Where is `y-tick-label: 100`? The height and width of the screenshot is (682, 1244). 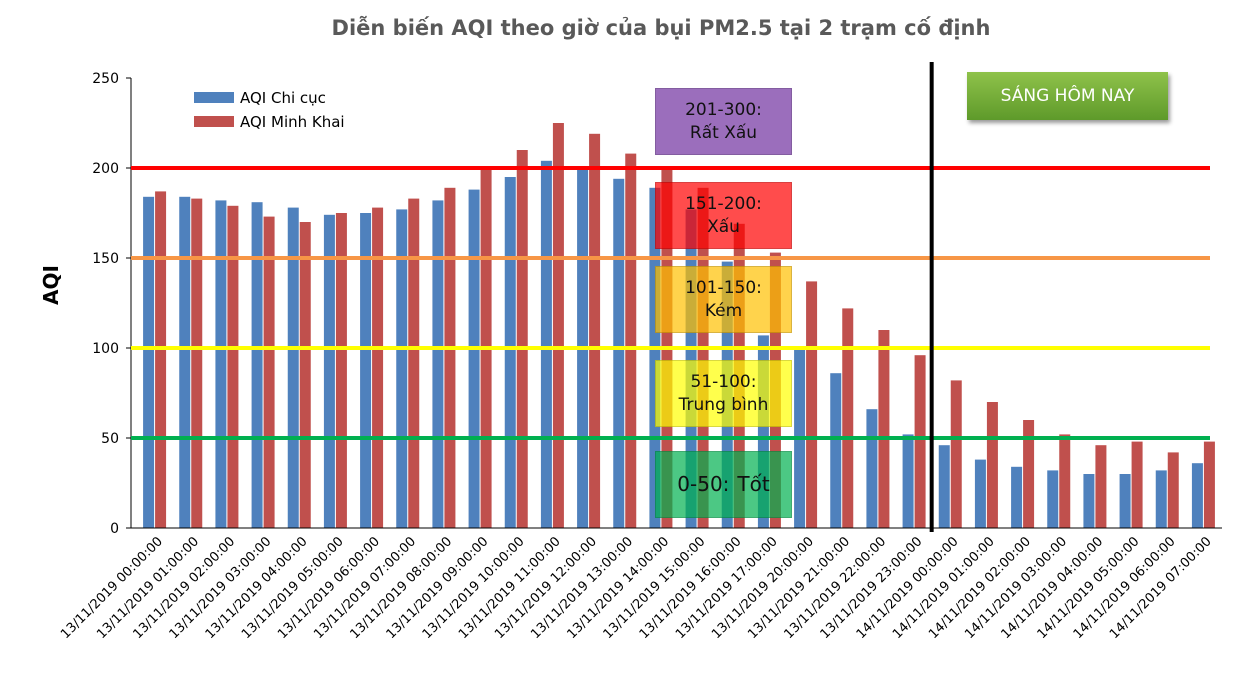
y-tick-label: 100 is located at coordinates (105, 349).